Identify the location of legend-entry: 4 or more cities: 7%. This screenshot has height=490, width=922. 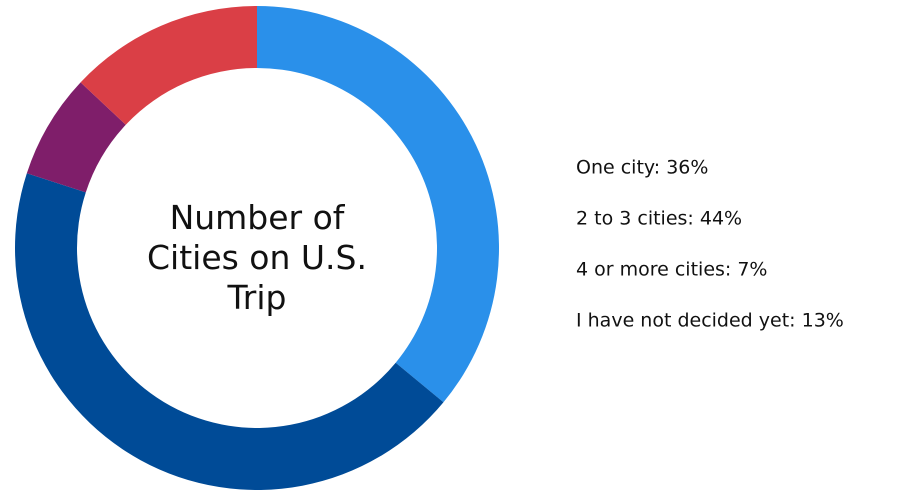
(671, 270).